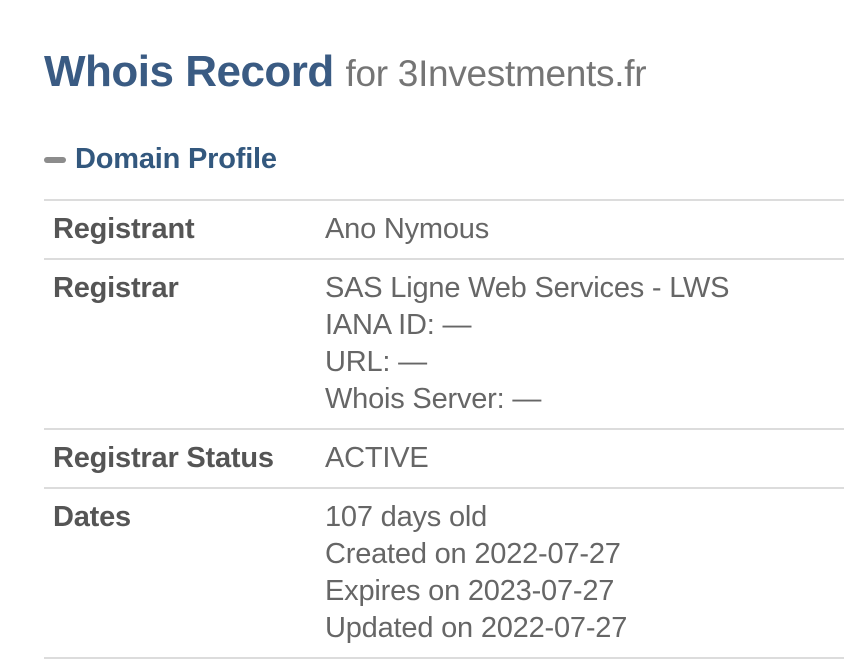 This screenshot has width=844, height=659. What do you see at coordinates (444, 159) in the screenshot?
I see `section-header-domain-profile: Domain Profile` at bounding box center [444, 159].